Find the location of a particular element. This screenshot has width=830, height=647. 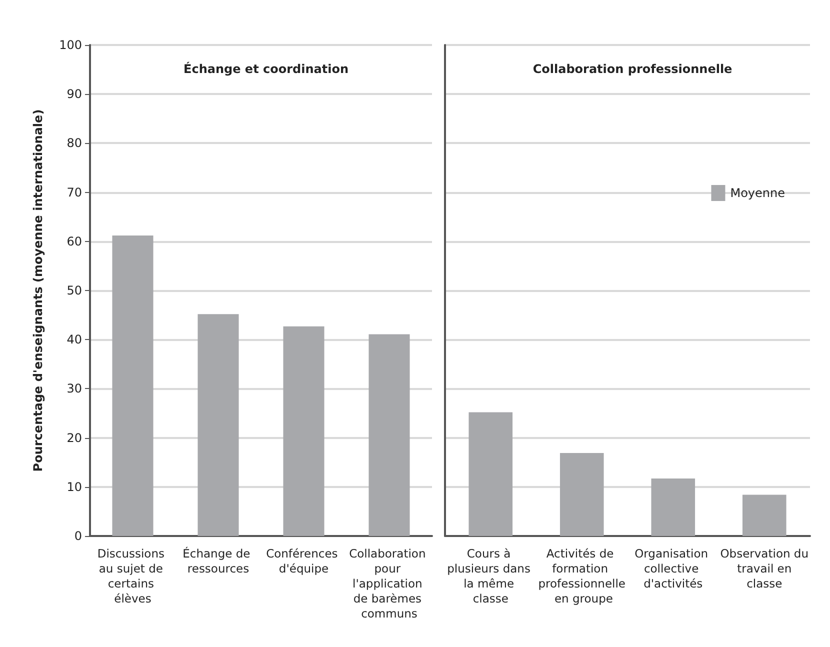

y-tick-label: 80 is located at coordinates (74, 143).